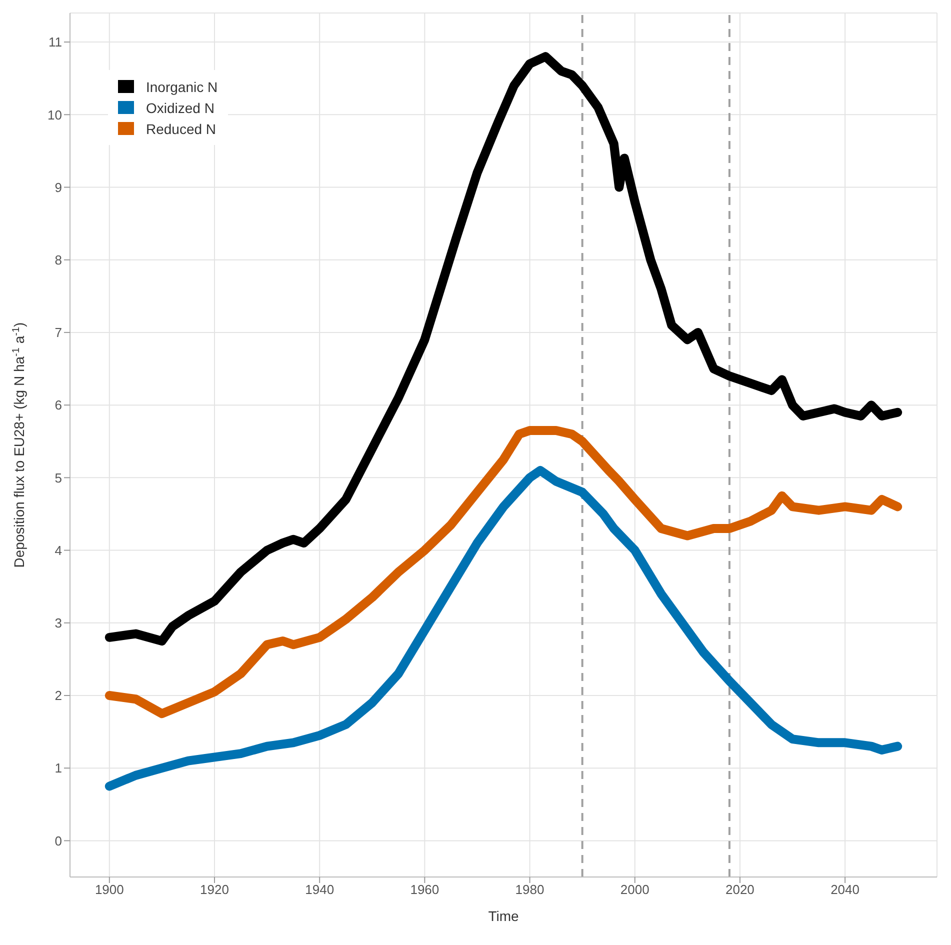  I want to click on x-tick-label: 2040, so click(845, 890).